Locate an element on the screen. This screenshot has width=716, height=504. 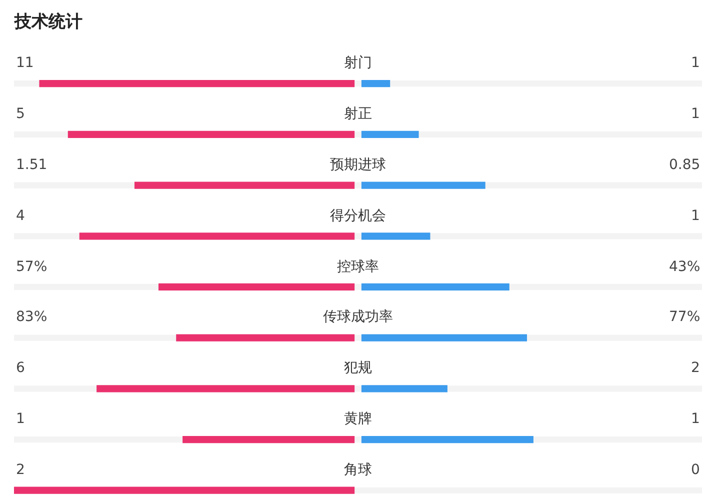
data-label: 43% is located at coordinates (684, 267).